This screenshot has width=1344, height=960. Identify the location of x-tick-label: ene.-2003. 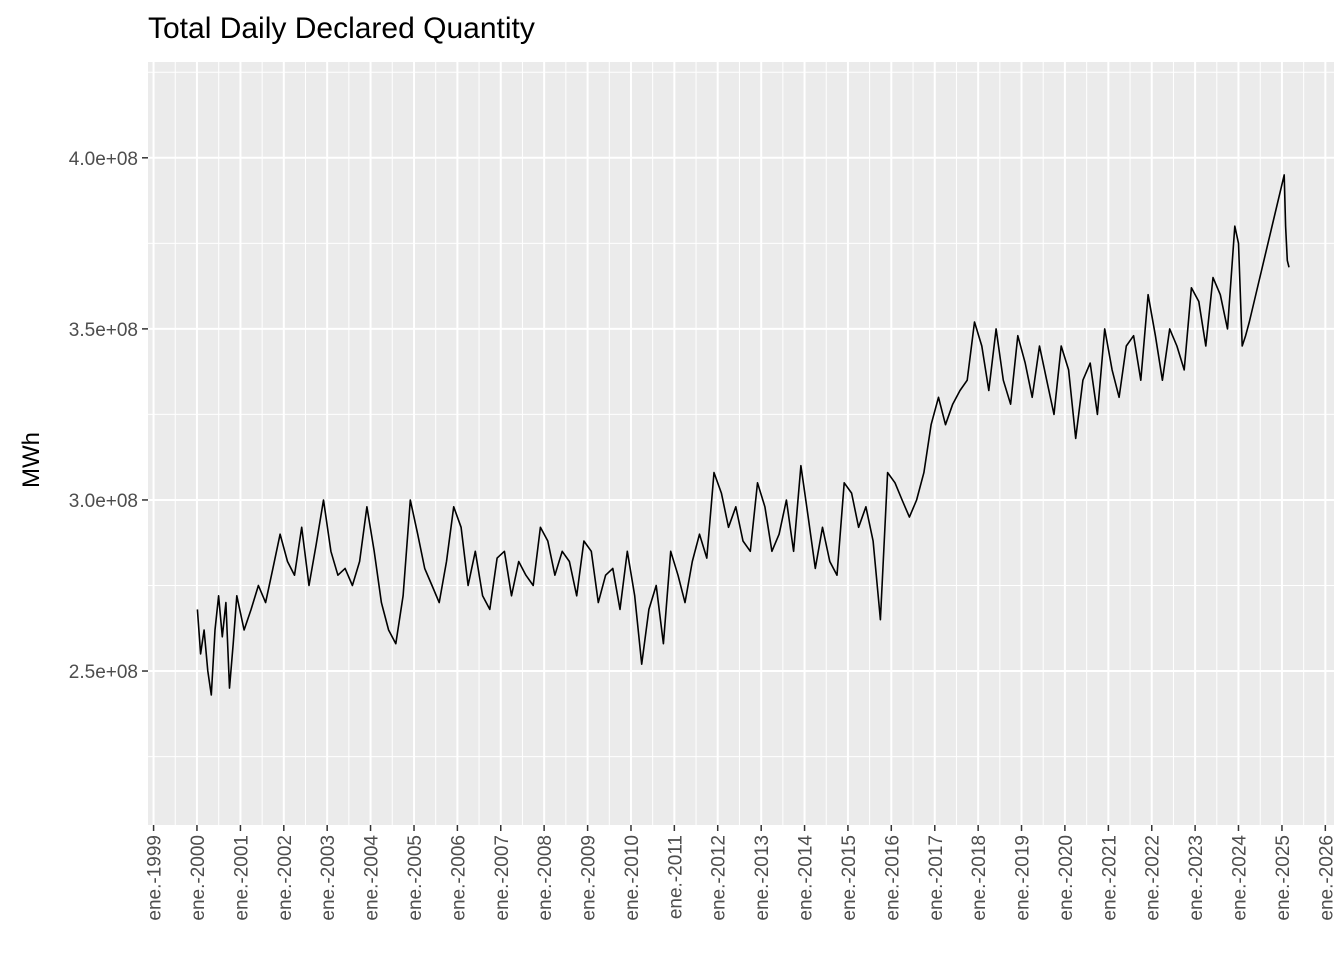
(328, 878).